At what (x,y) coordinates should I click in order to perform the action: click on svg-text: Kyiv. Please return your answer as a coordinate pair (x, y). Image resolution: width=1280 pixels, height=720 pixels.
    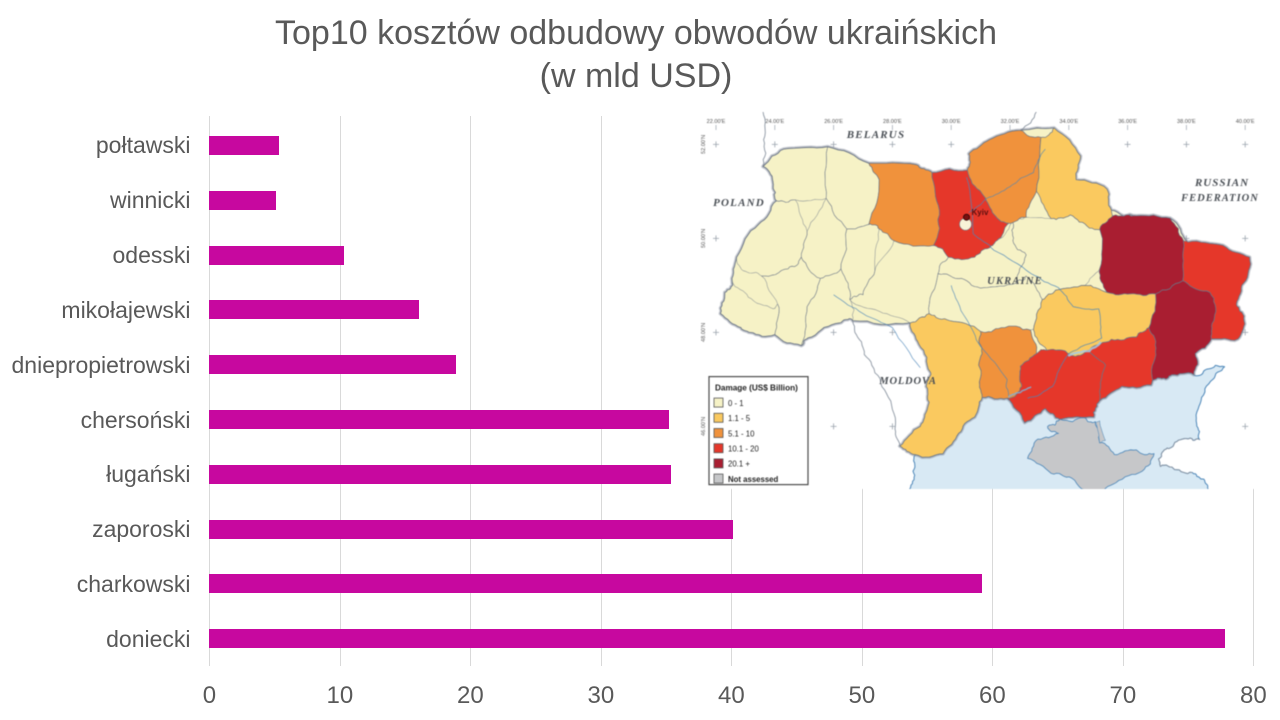
    Looking at the image, I should click on (980, 212).